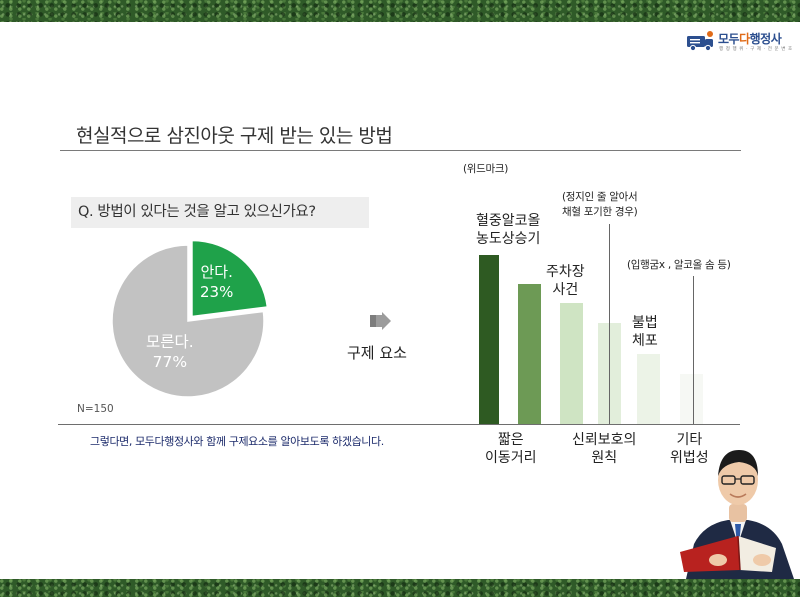 This screenshot has width=800, height=597. What do you see at coordinates (565, 290) in the screenshot?
I see `factor-label-line: 사건` at bounding box center [565, 290].